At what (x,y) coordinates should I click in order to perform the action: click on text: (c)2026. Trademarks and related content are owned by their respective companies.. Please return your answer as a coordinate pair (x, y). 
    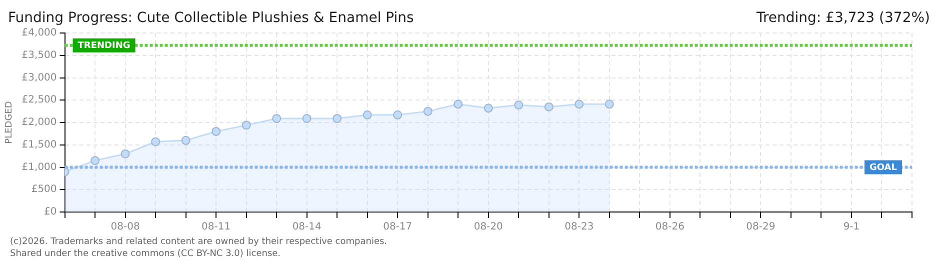
    Looking at the image, I should click on (199, 242).